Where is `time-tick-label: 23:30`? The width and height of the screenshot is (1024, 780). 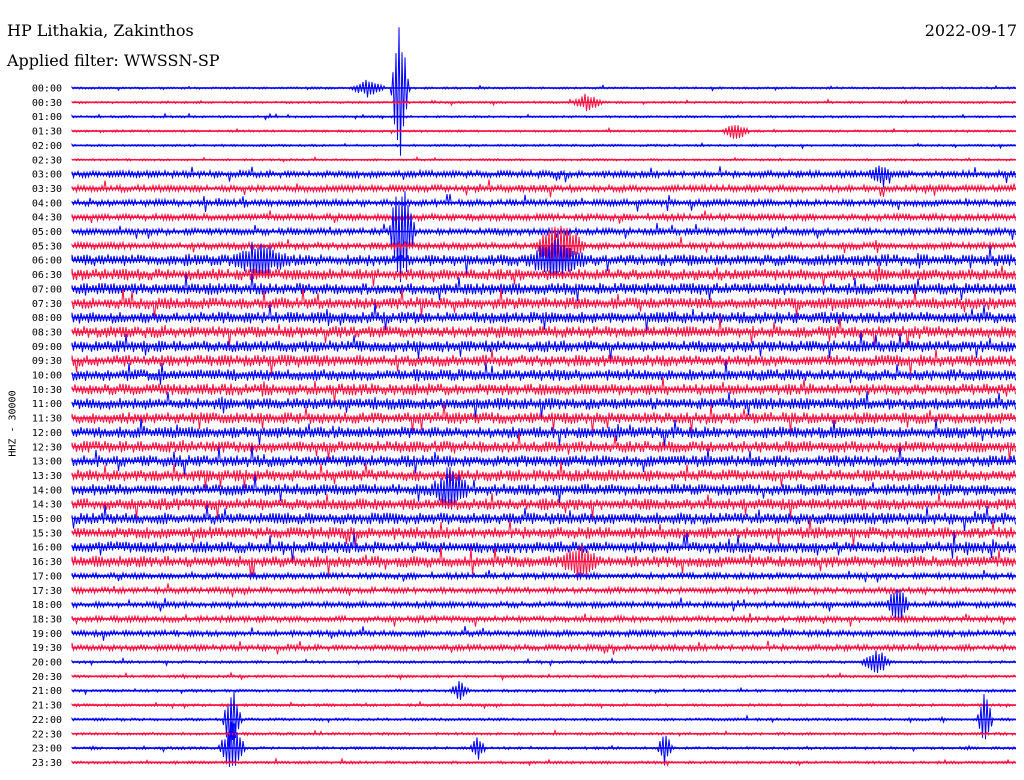 time-tick-label: 23:30 is located at coordinates (47, 763).